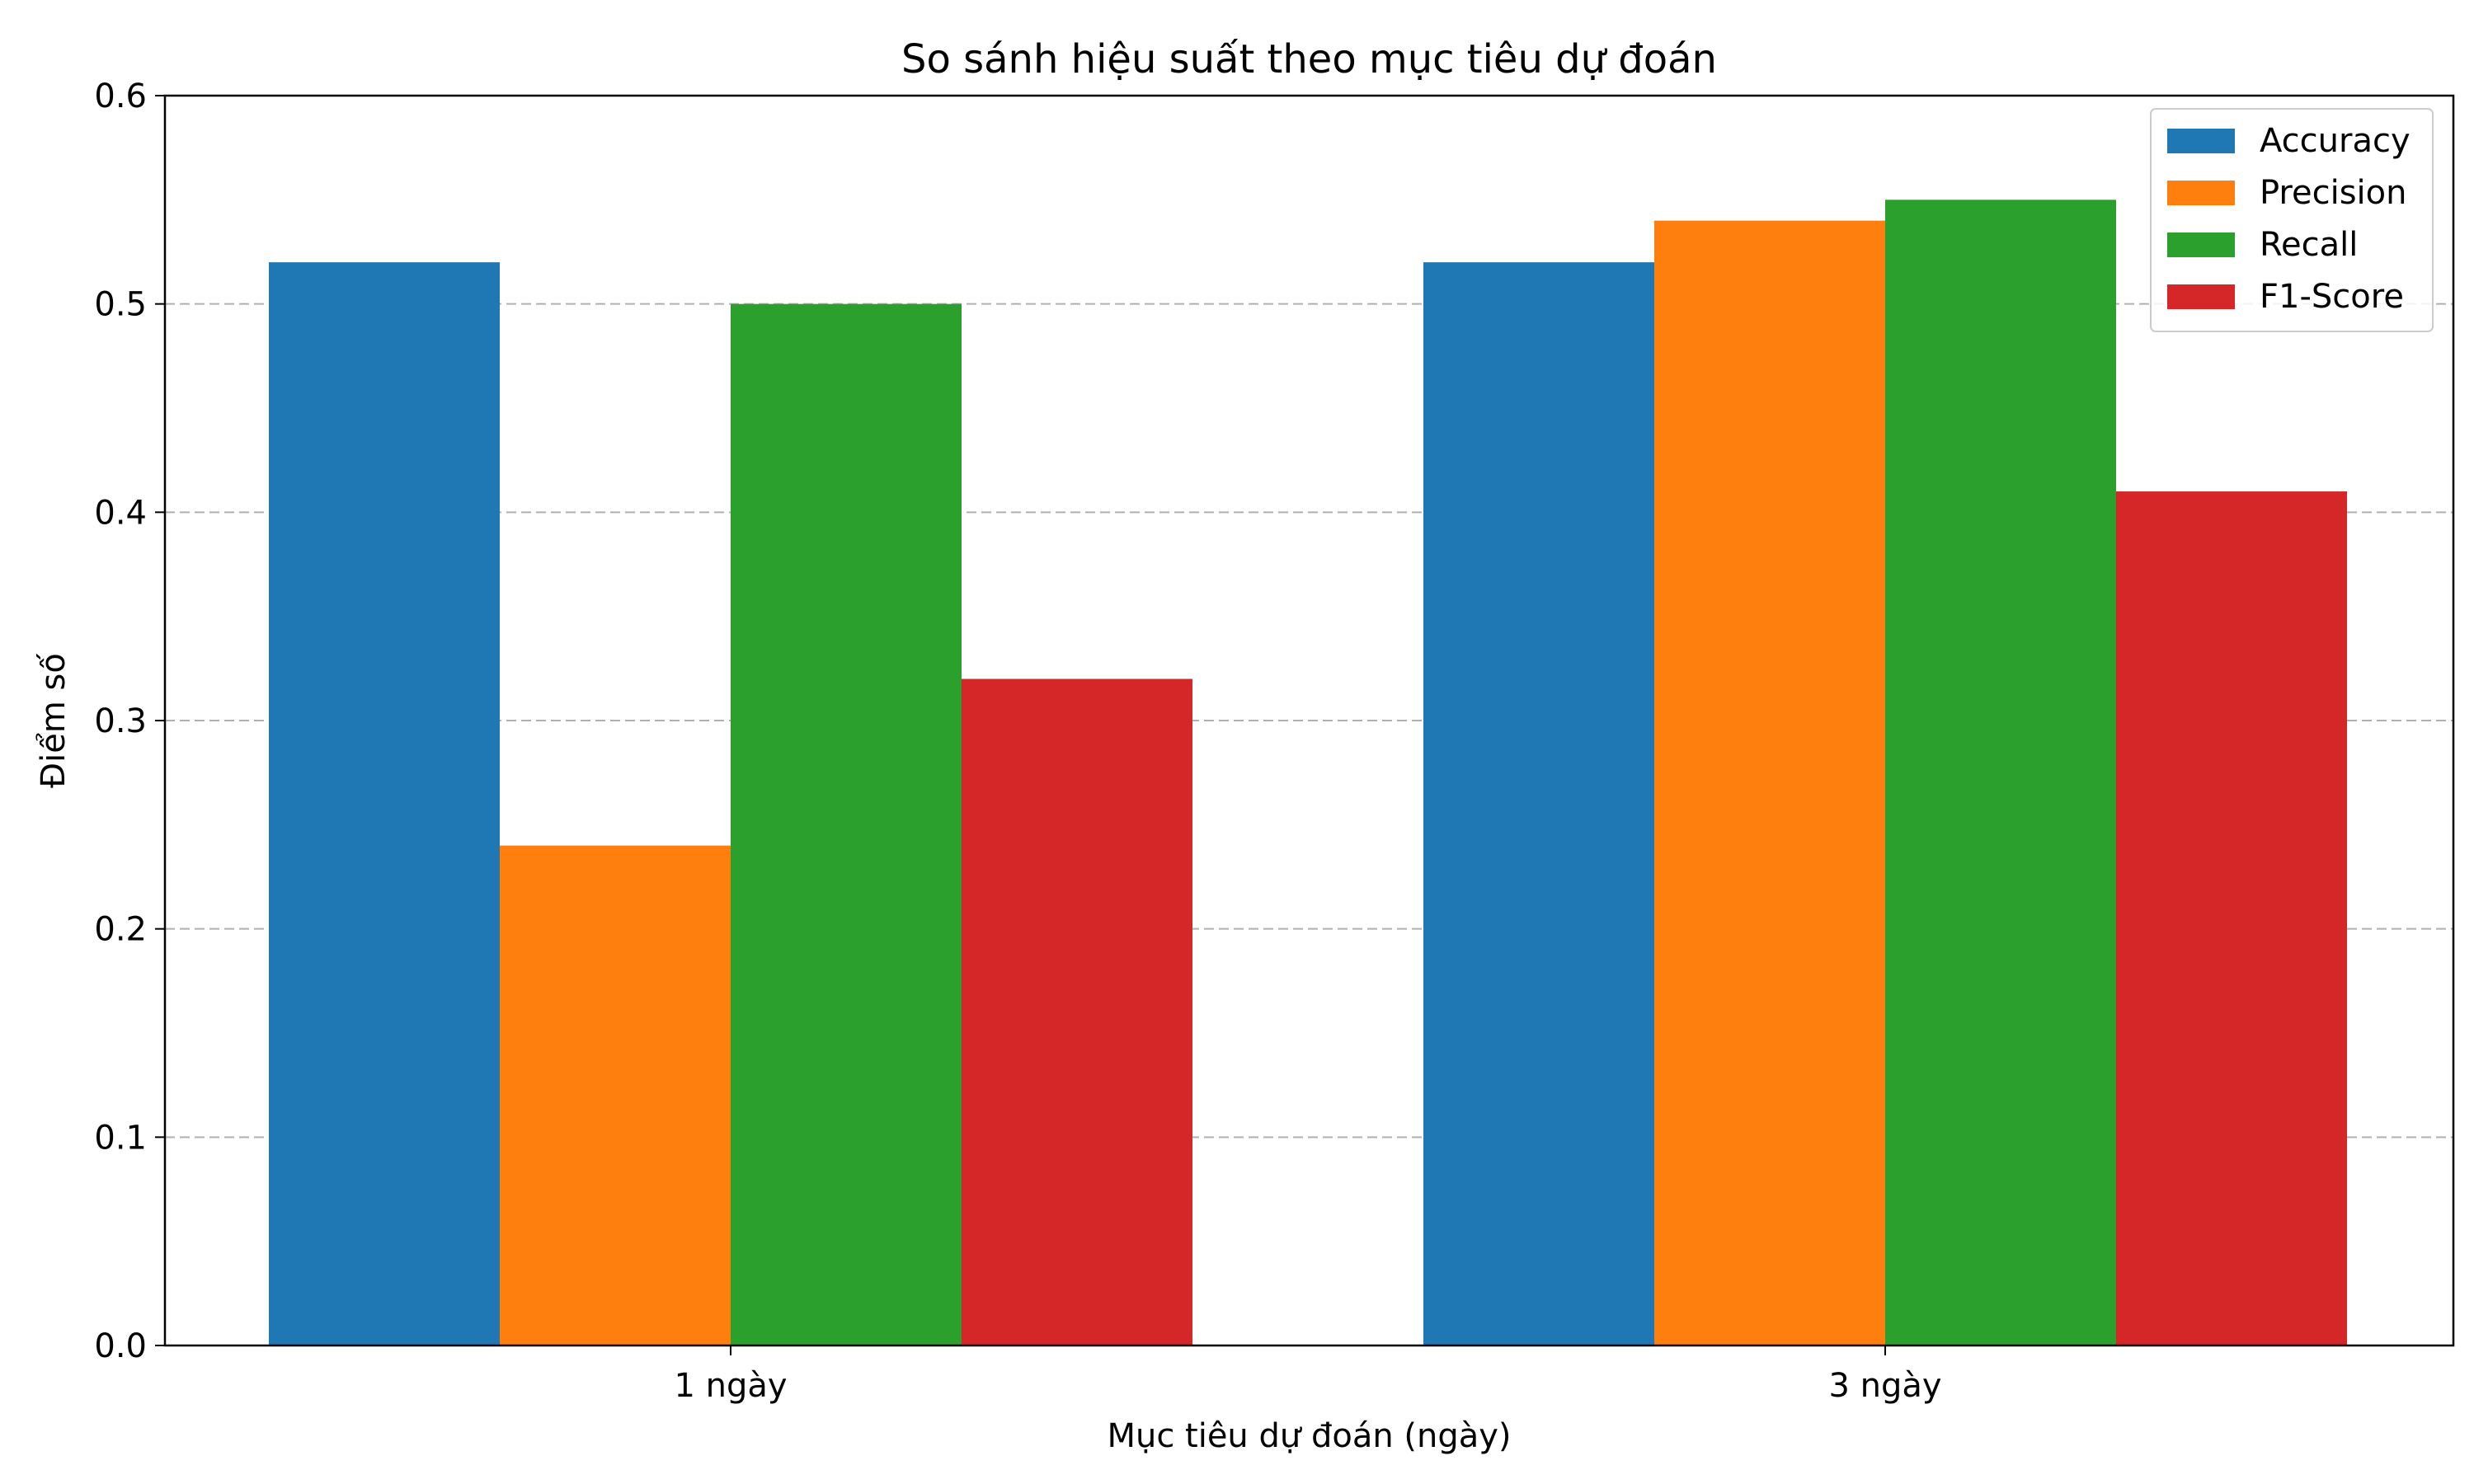  I want to click on y-tick-label: 0.2, so click(120, 930).